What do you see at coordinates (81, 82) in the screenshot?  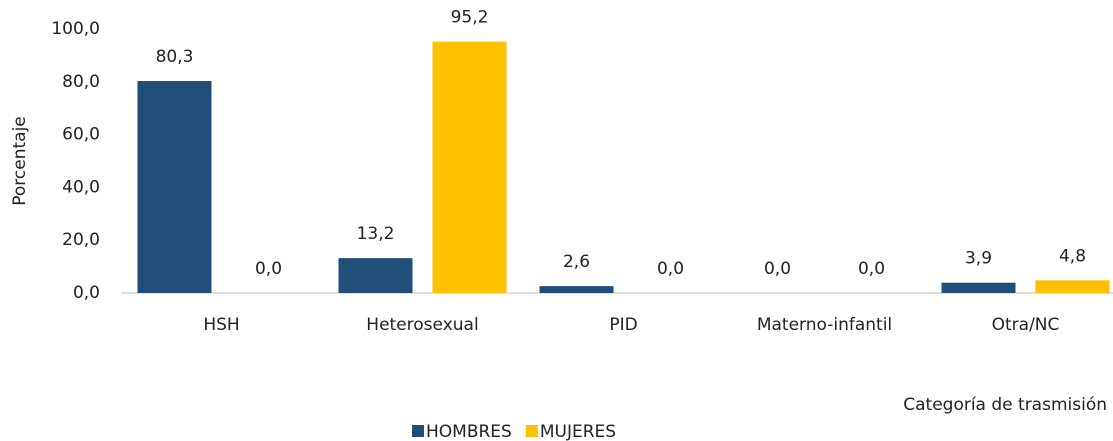 I see `y-tick-label: 80,0` at bounding box center [81, 82].